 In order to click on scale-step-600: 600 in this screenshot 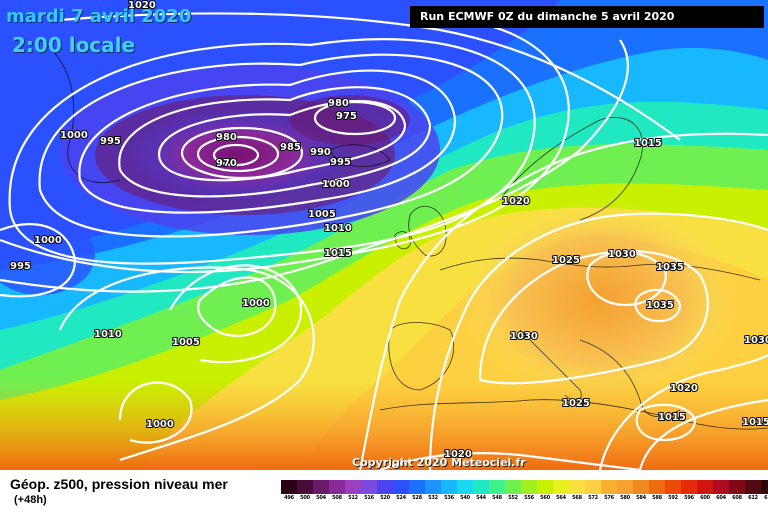, I will do `click(705, 493)`.